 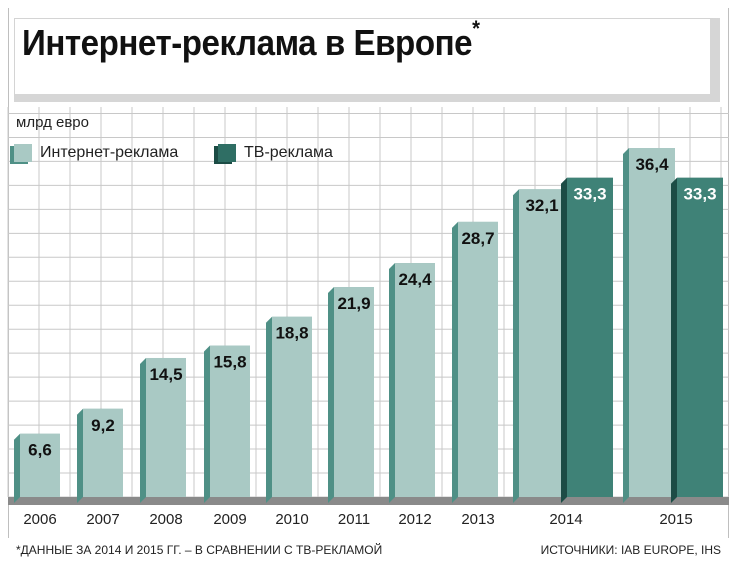 What do you see at coordinates (227, 153) in the screenshot?
I see `legend-swatch-tv` at bounding box center [227, 153].